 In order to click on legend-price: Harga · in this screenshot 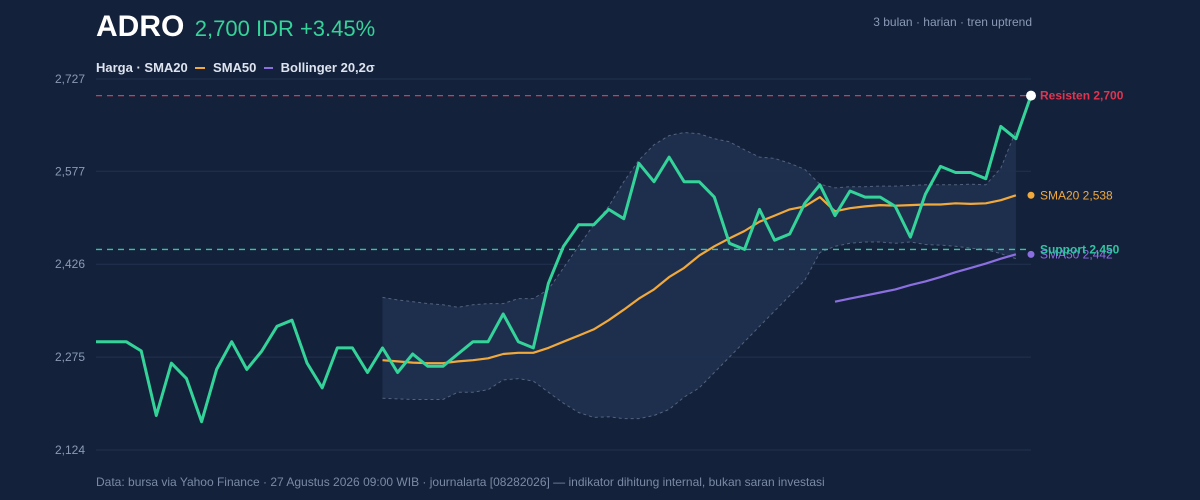, I will do `click(118, 67)`.